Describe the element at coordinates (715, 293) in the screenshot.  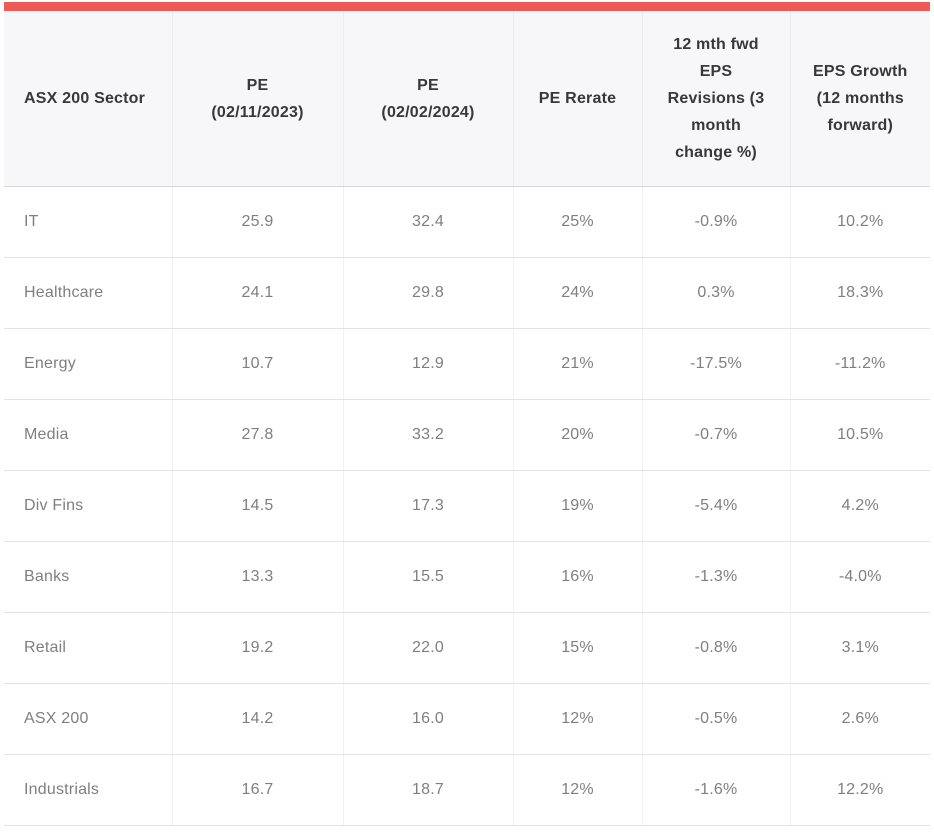
I see `value-cell: 0.3%` at that location.